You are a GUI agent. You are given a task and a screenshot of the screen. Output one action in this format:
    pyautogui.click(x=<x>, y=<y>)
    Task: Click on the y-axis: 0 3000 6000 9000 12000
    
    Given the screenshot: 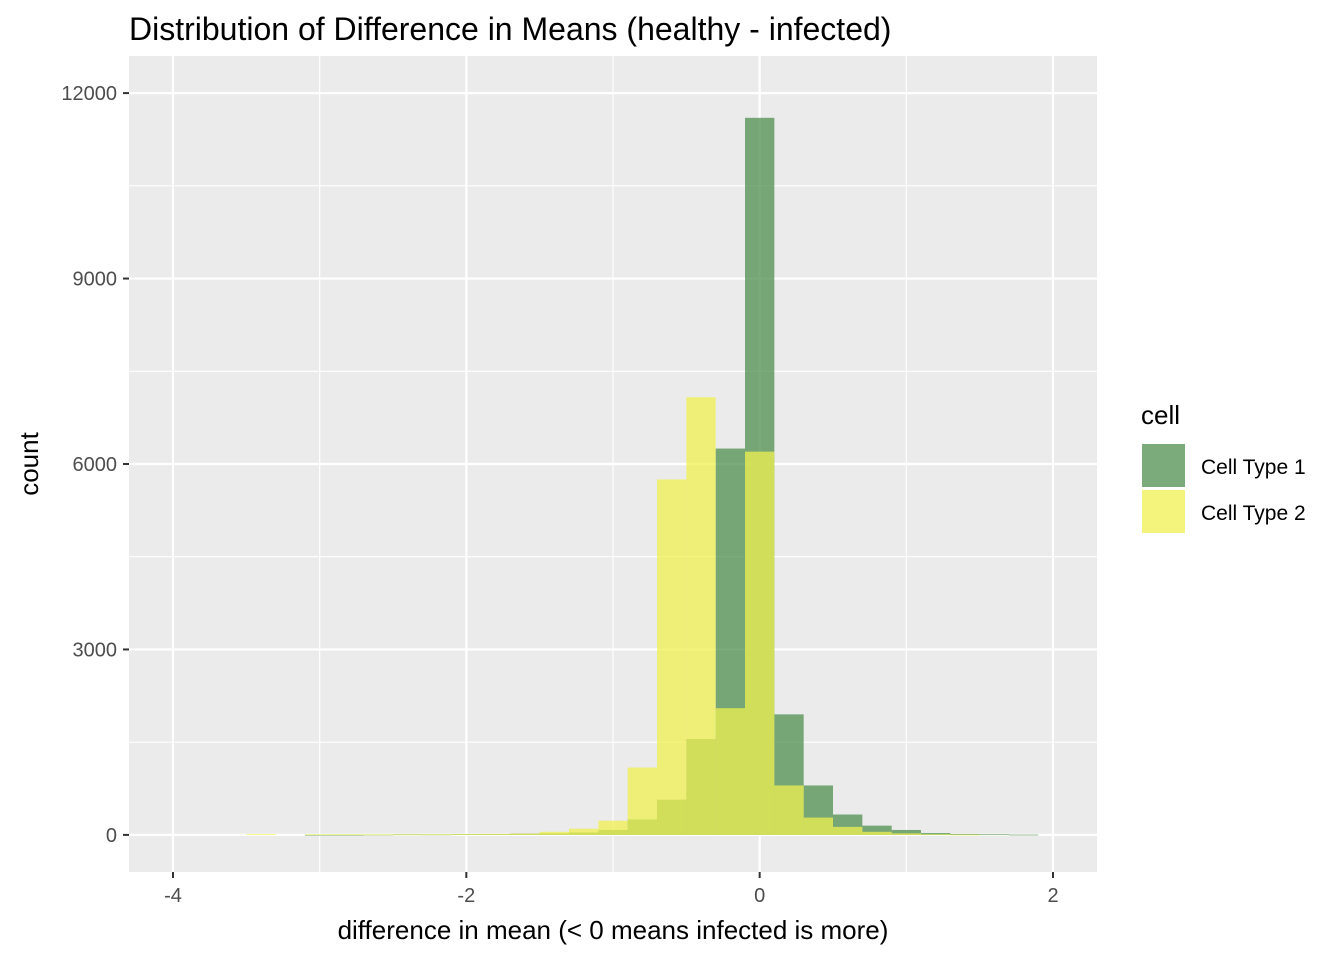 What is the action you would take?
    pyautogui.click(x=95, y=465)
    